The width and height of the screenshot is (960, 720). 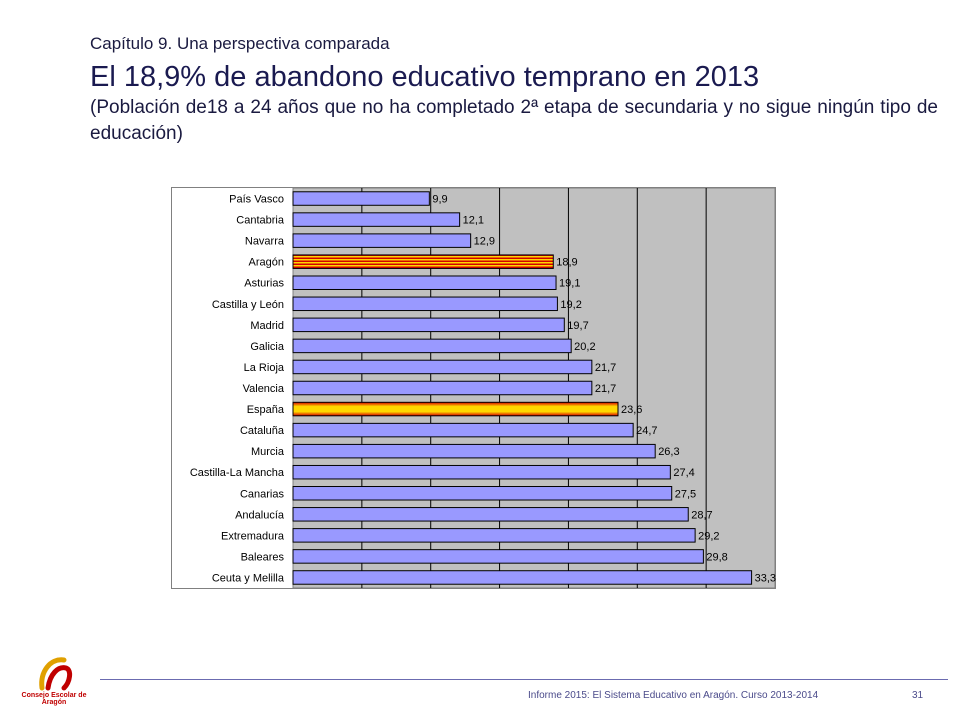 I want to click on category-label: La Rioja, so click(x=264, y=368).